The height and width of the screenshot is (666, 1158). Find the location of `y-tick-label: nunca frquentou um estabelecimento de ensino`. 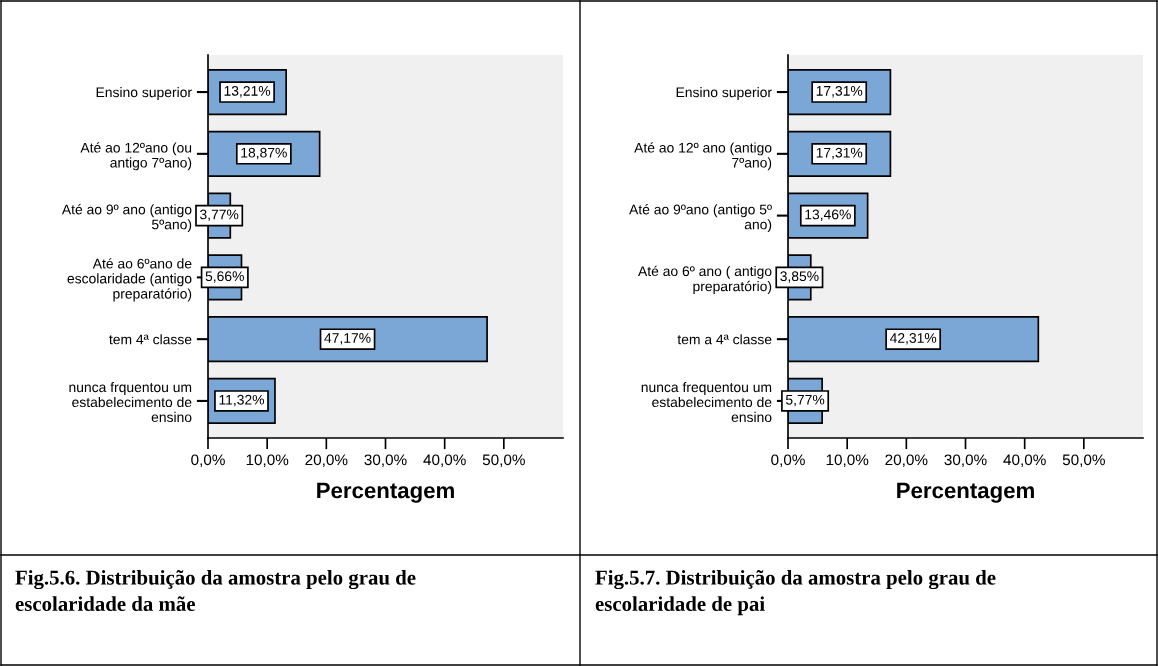

y-tick-label: nunca frquentou um estabelecimento de ensino is located at coordinates (130, 402).